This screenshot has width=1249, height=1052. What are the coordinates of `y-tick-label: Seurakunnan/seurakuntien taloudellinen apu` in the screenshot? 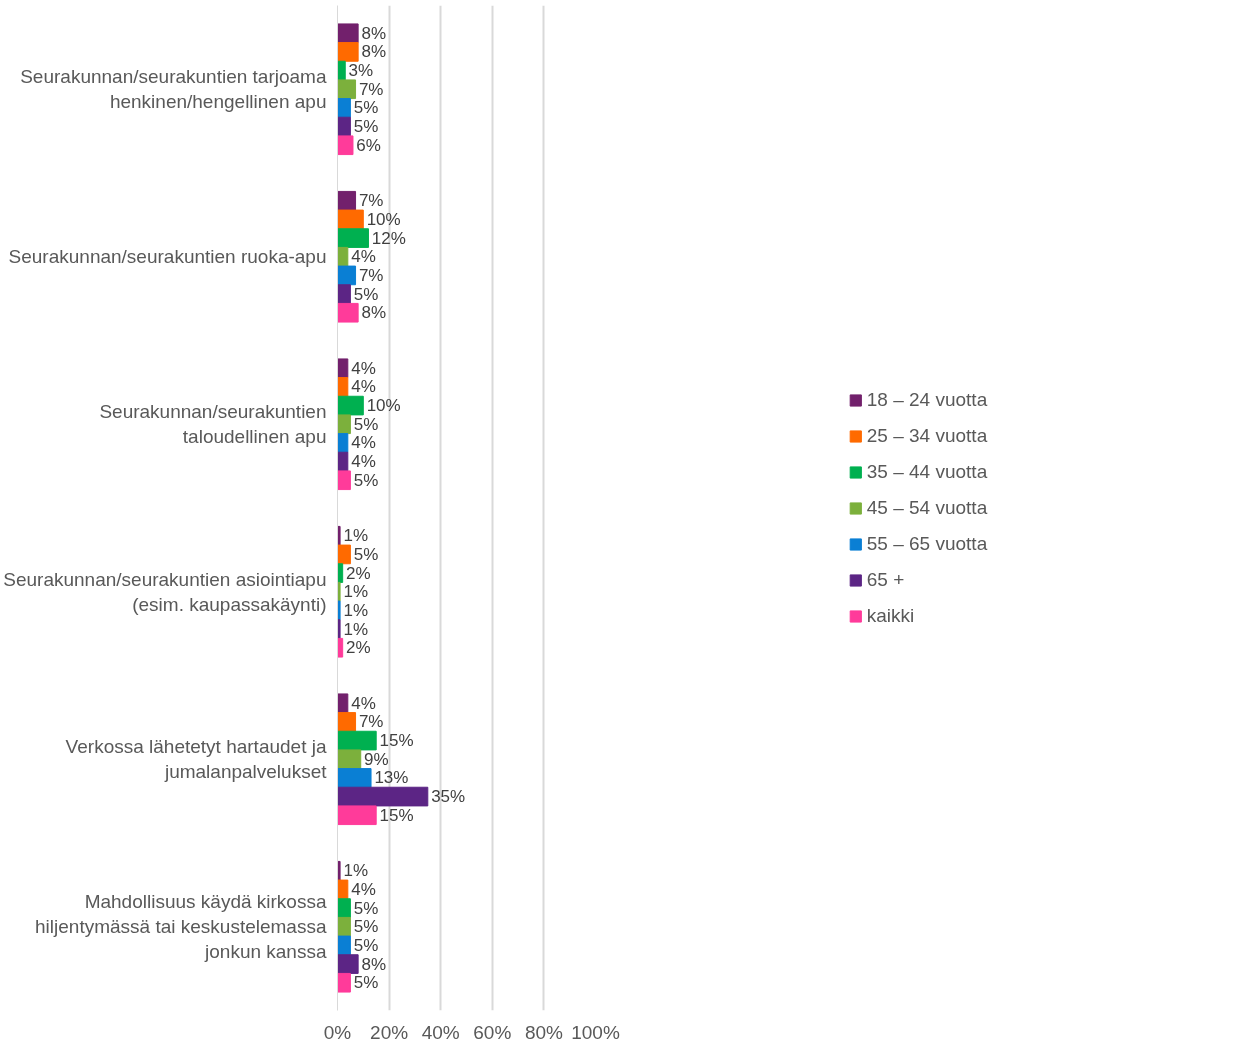 It's located at (213, 424).